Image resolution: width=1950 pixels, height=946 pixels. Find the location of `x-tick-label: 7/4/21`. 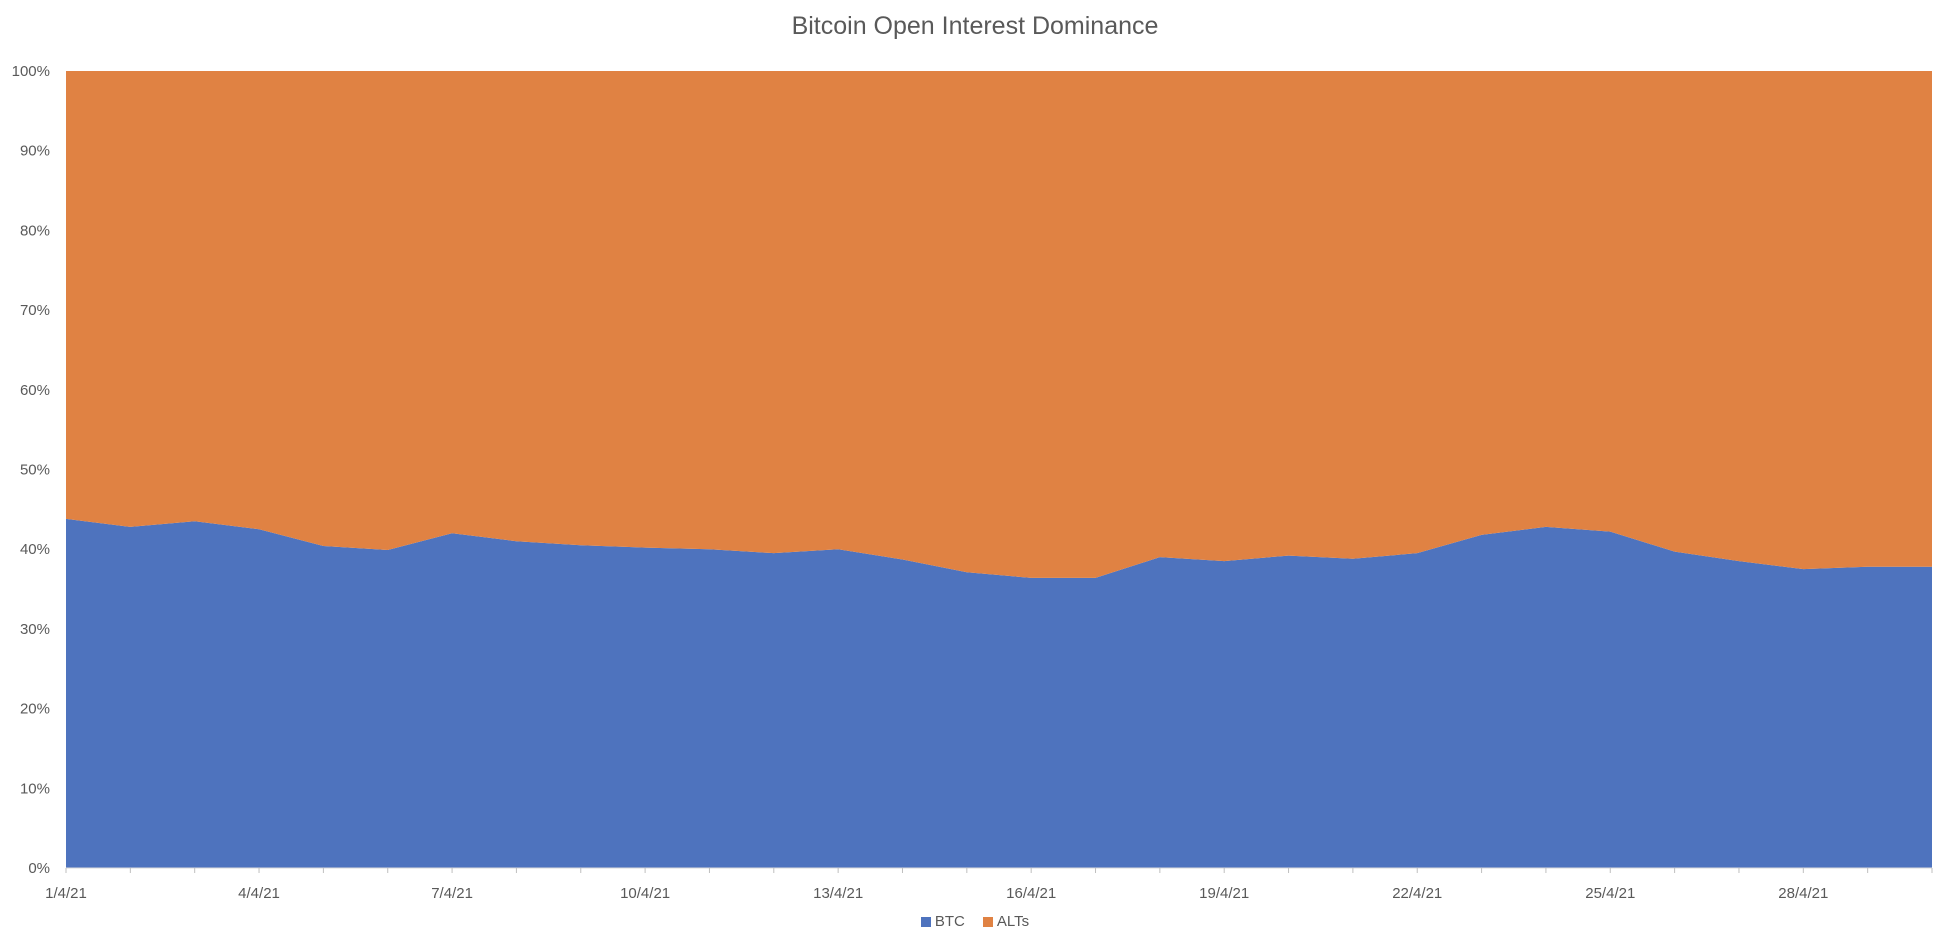

x-tick-label: 7/4/21 is located at coordinates (452, 893).